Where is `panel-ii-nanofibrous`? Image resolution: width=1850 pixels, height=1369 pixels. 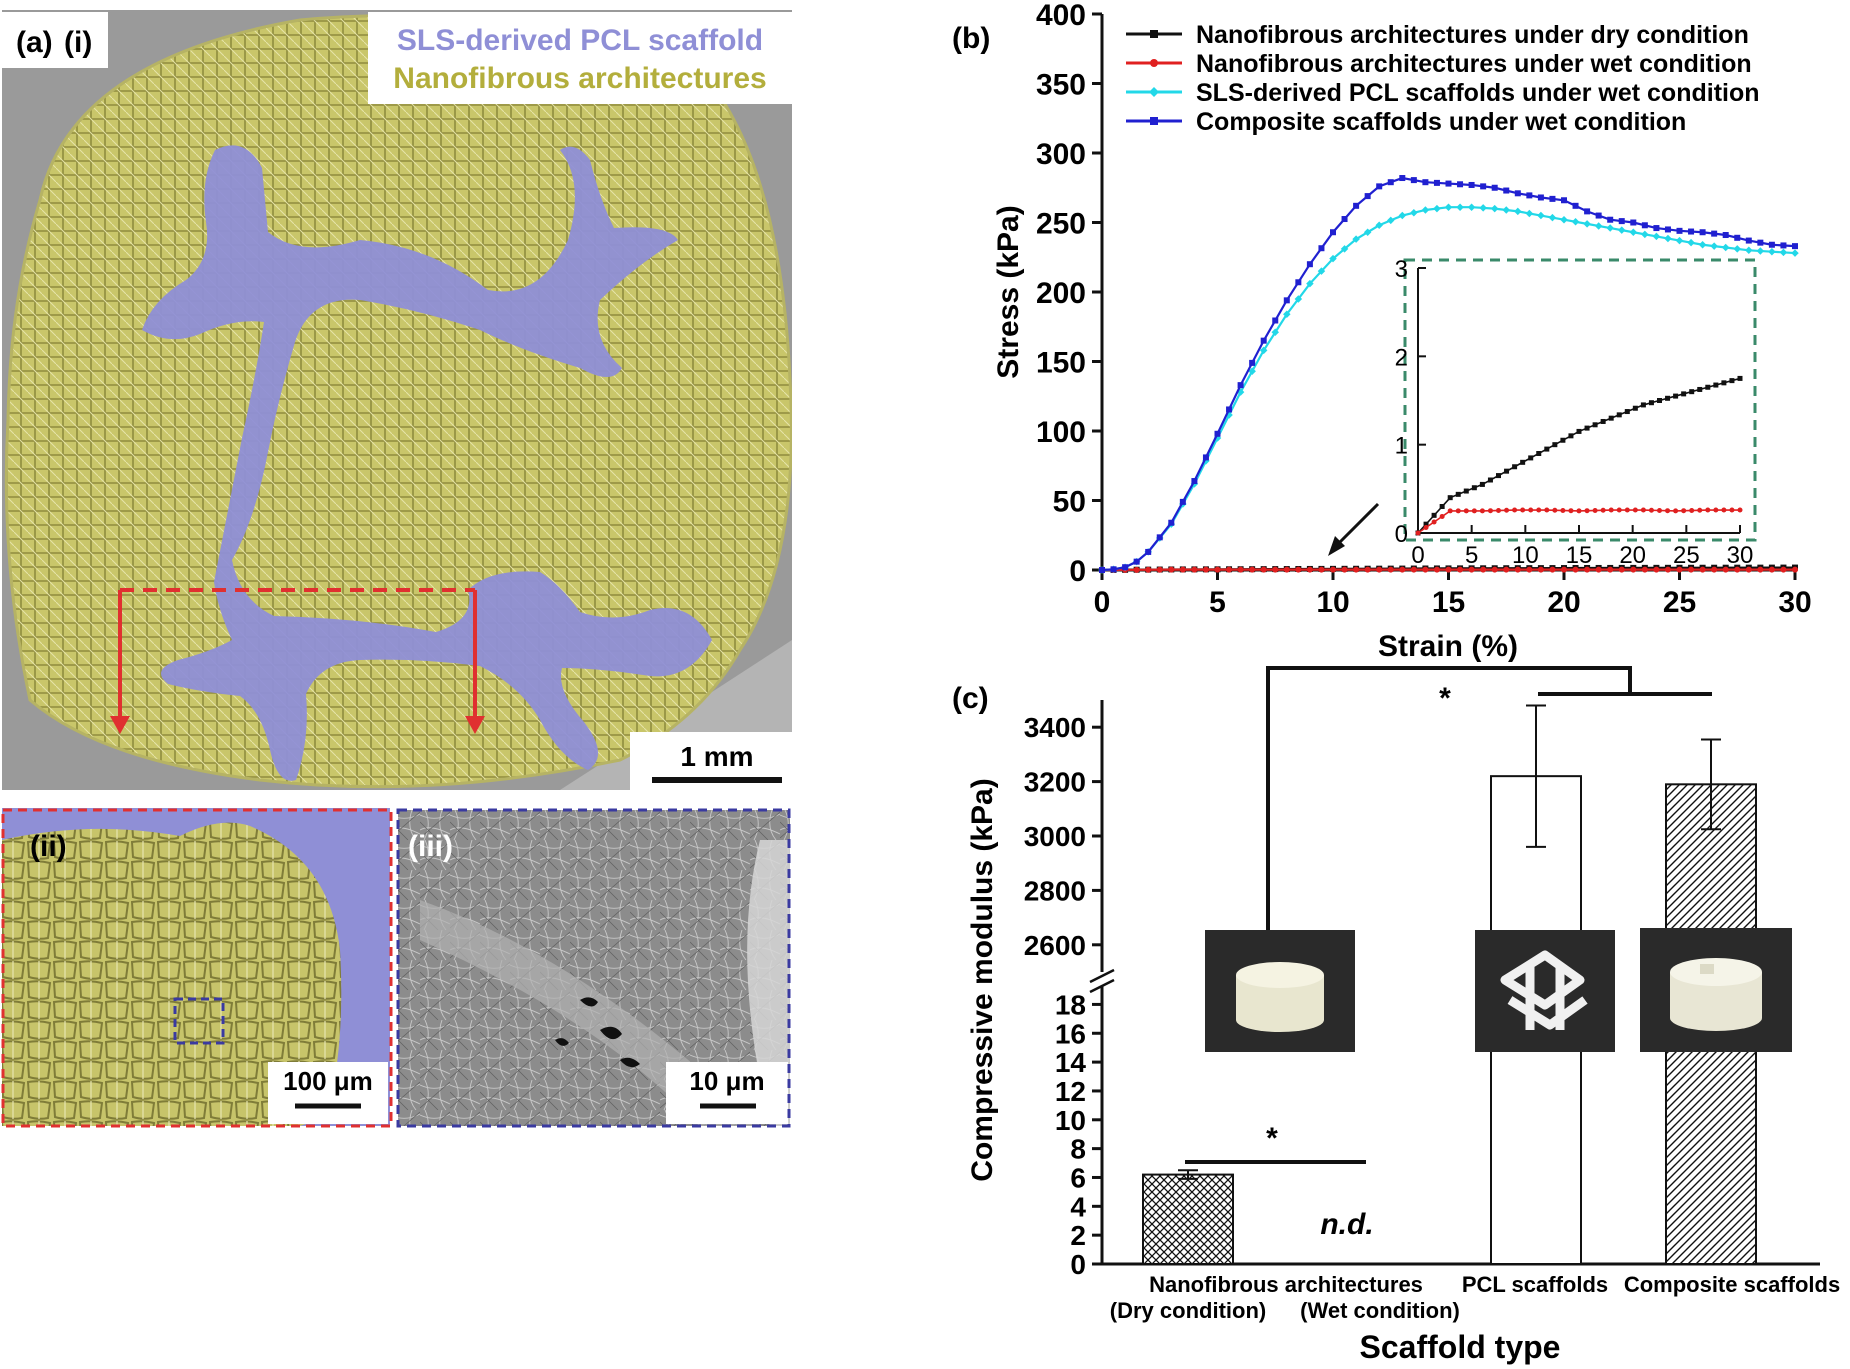
panel-ii-nanofibrous is located at coordinates (172, 974).